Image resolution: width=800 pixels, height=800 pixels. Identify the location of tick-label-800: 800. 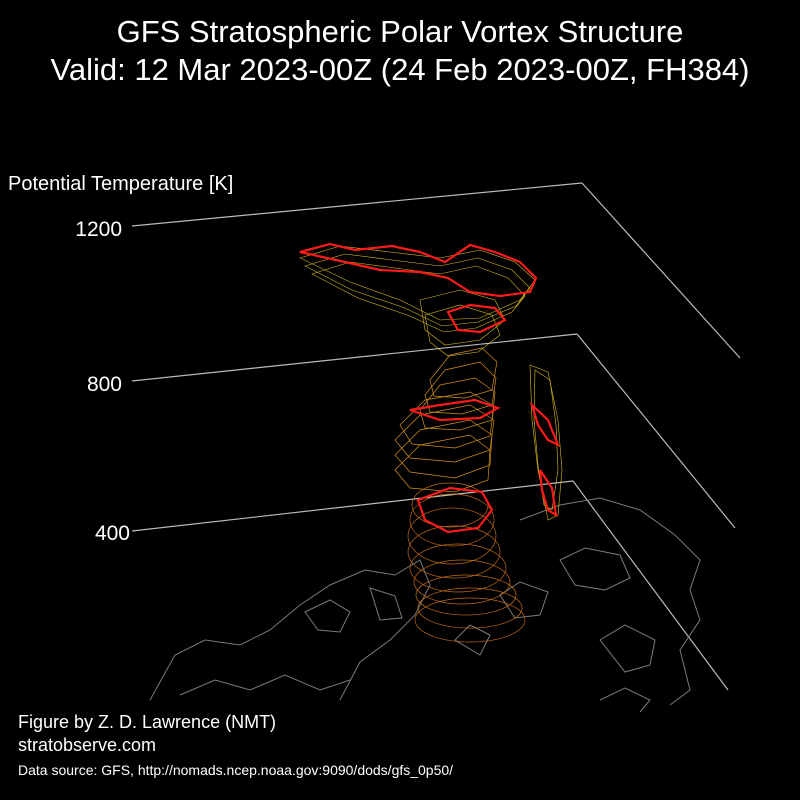
(104, 384).